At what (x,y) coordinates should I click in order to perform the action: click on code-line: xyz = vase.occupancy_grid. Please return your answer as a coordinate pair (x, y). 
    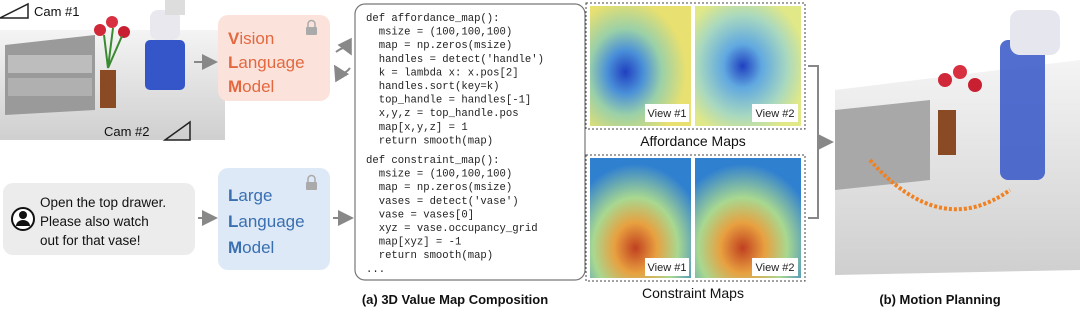
    Looking at the image, I should click on (452, 229).